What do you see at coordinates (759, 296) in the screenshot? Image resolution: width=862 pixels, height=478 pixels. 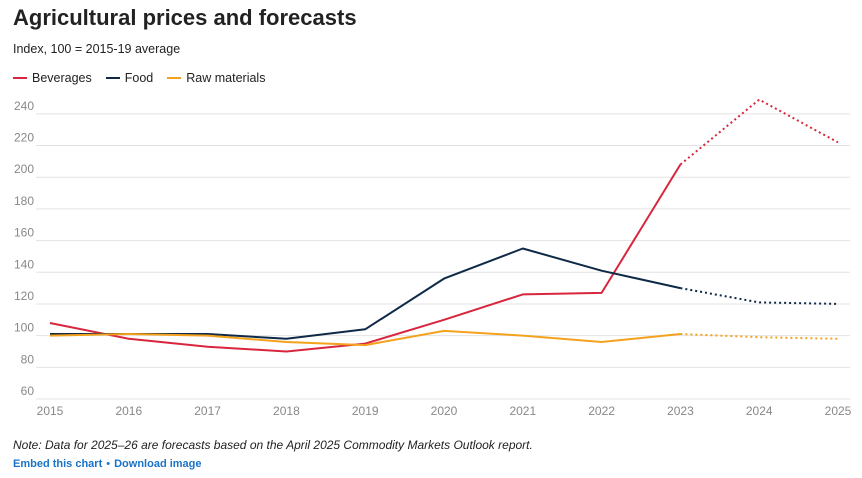 I see `forecast-line-food` at bounding box center [759, 296].